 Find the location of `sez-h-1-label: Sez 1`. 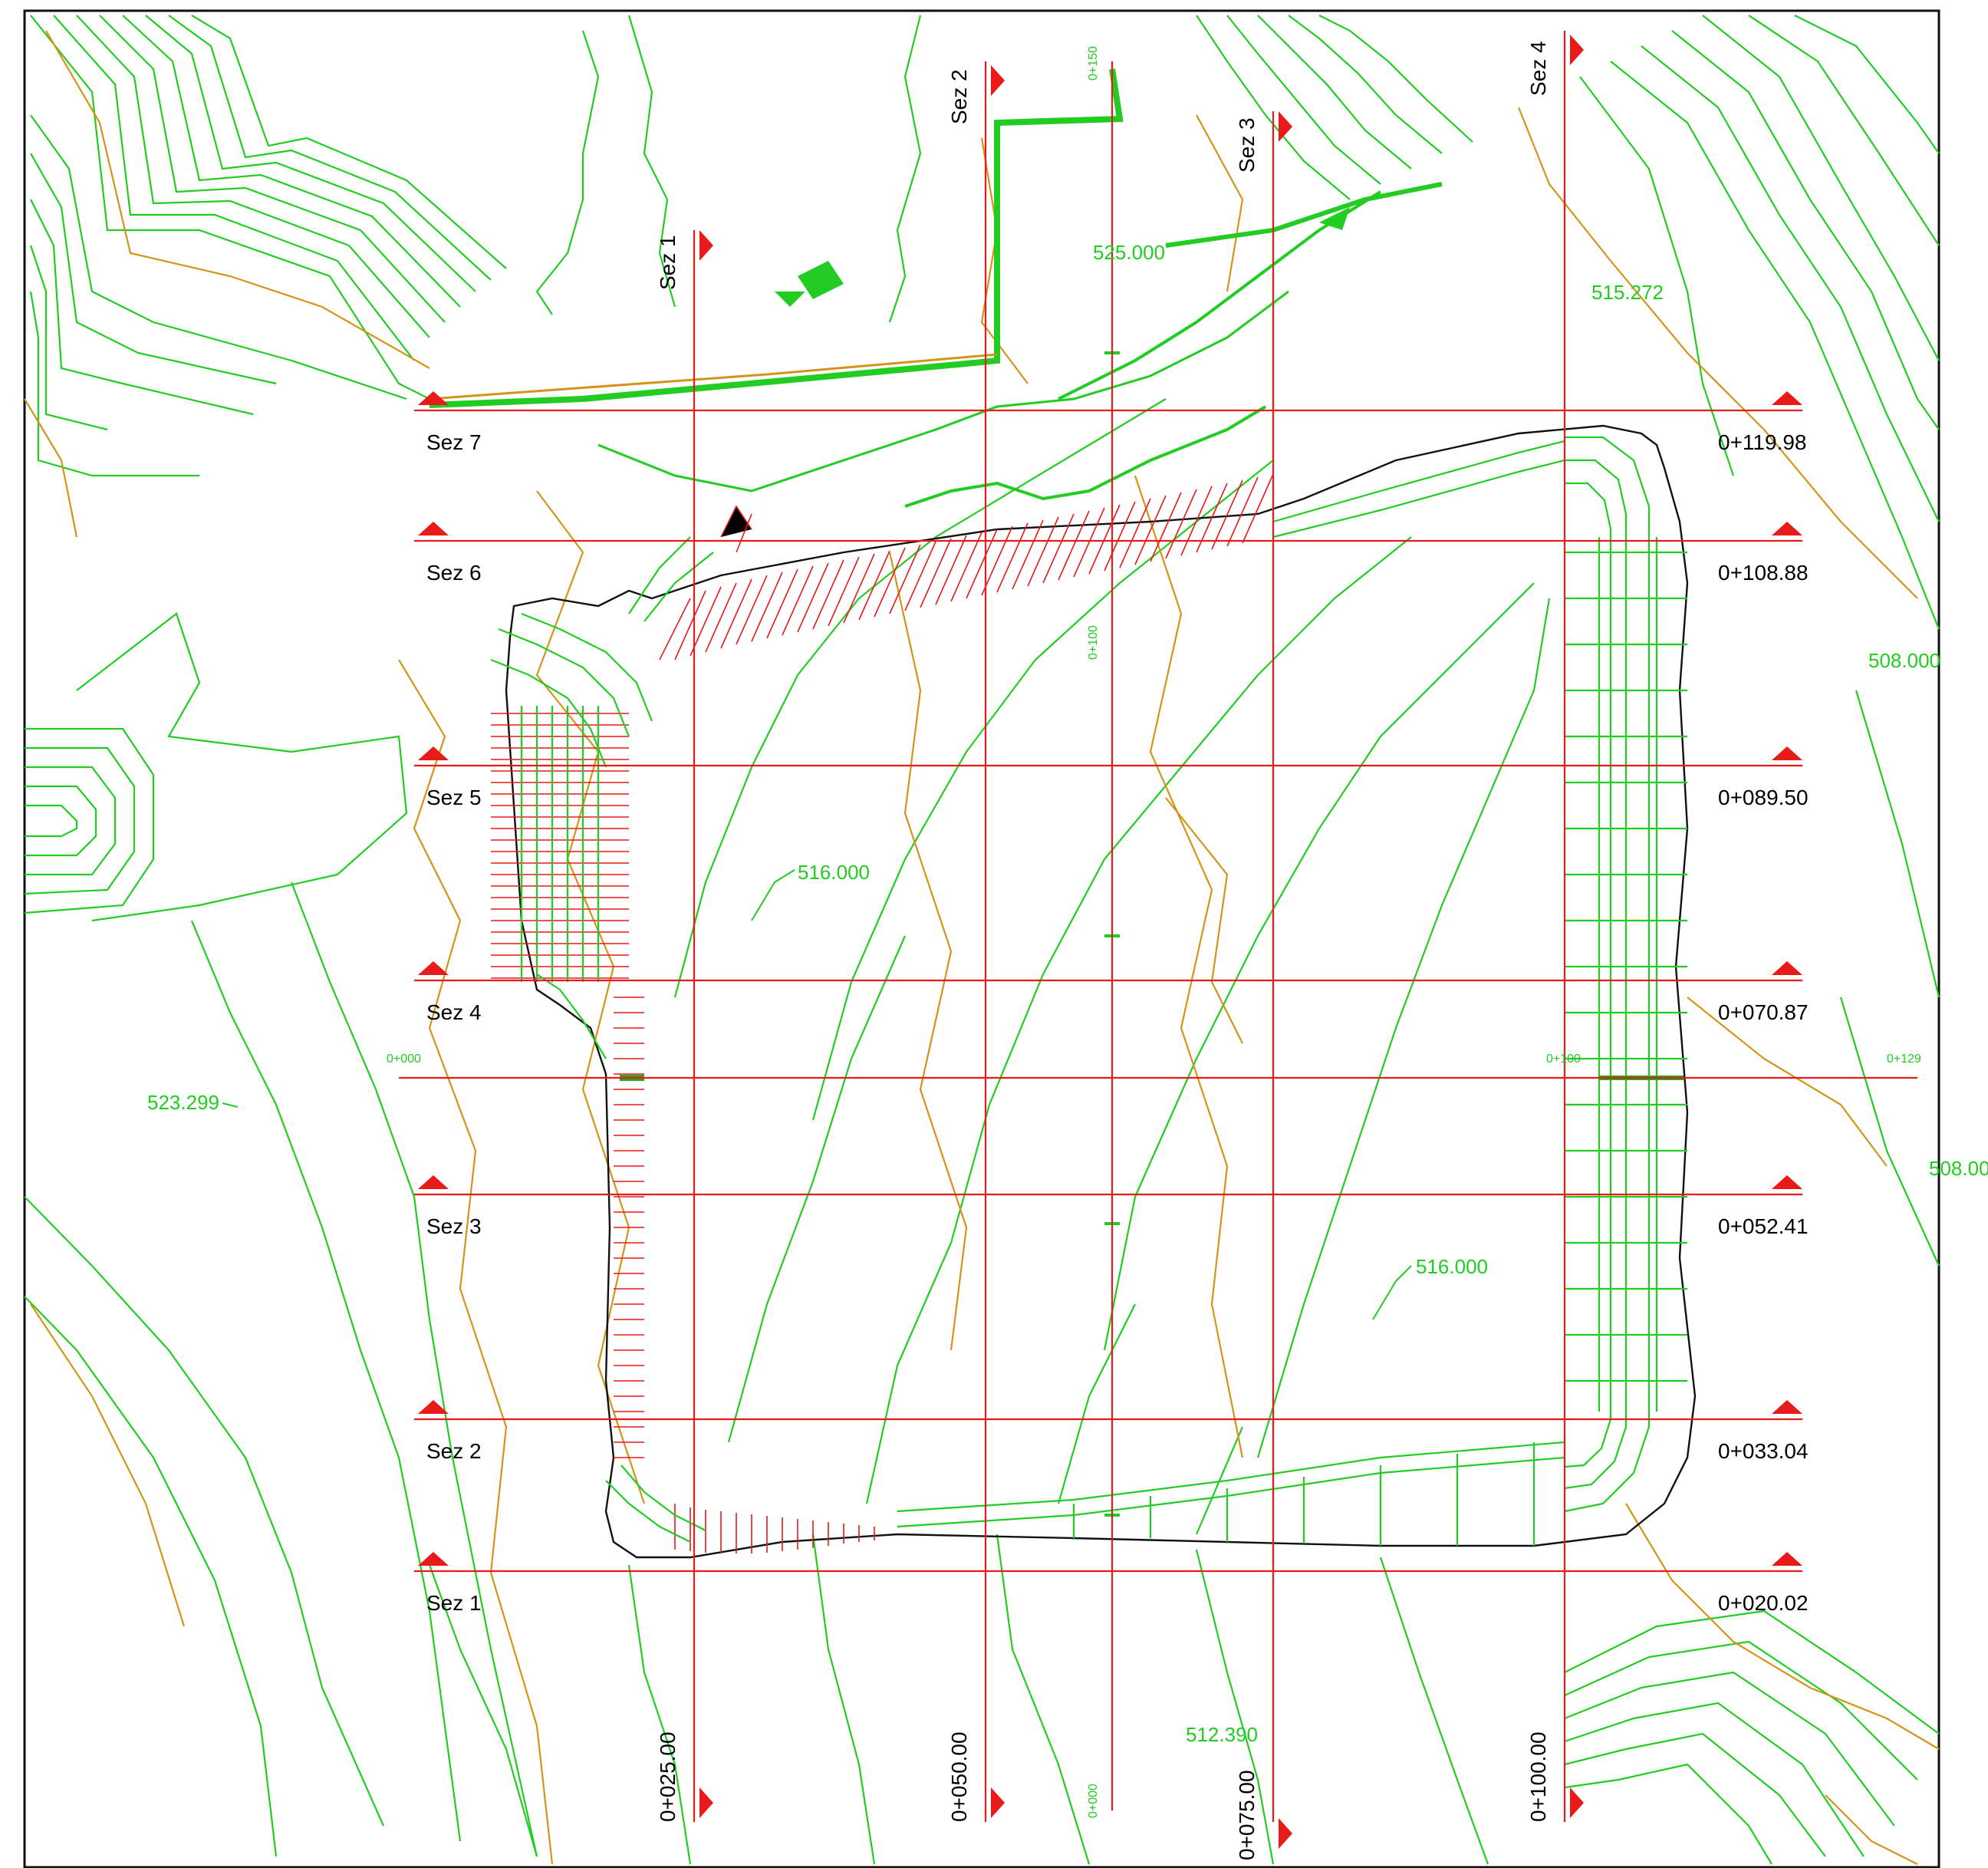

sez-h-1-label: Sez 1 is located at coordinates (454, 1603).